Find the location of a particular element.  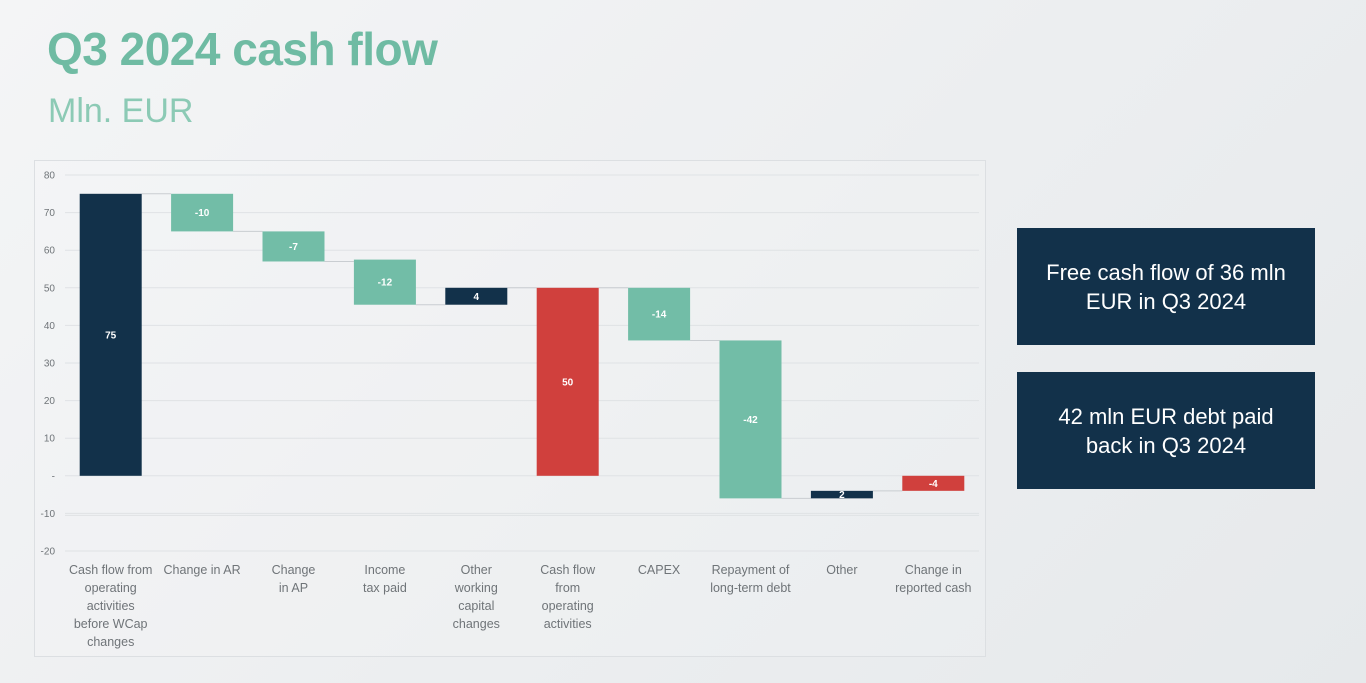

page-subtitle: Mln. EUR is located at coordinates (121, 111).